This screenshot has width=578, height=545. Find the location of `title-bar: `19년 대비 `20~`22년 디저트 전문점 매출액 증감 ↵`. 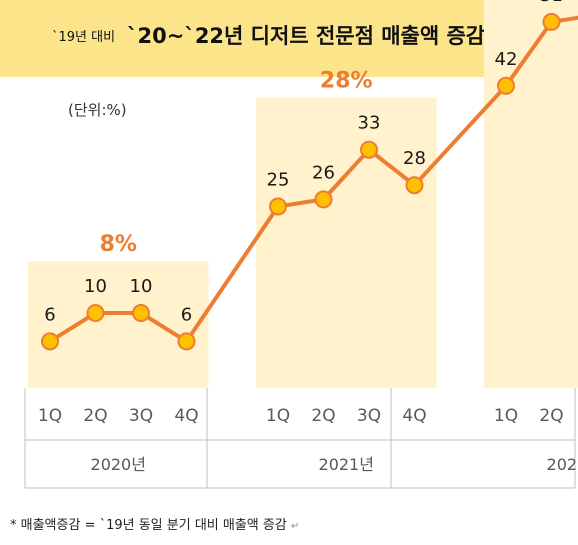

title-bar: `19년 대비 `20~`22년 디저트 전문점 매출액 증감 ↵ is located at coordinates (289, 38).